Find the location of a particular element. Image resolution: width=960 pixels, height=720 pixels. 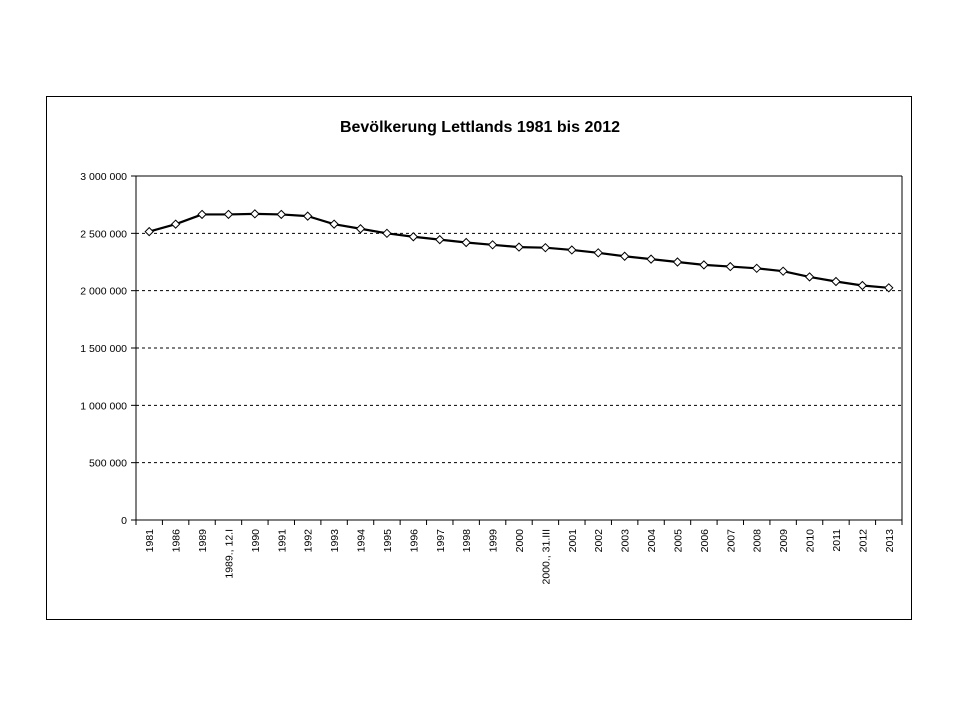

x-tick-label: 2000., 31.III is located at coordinates (546, 556).